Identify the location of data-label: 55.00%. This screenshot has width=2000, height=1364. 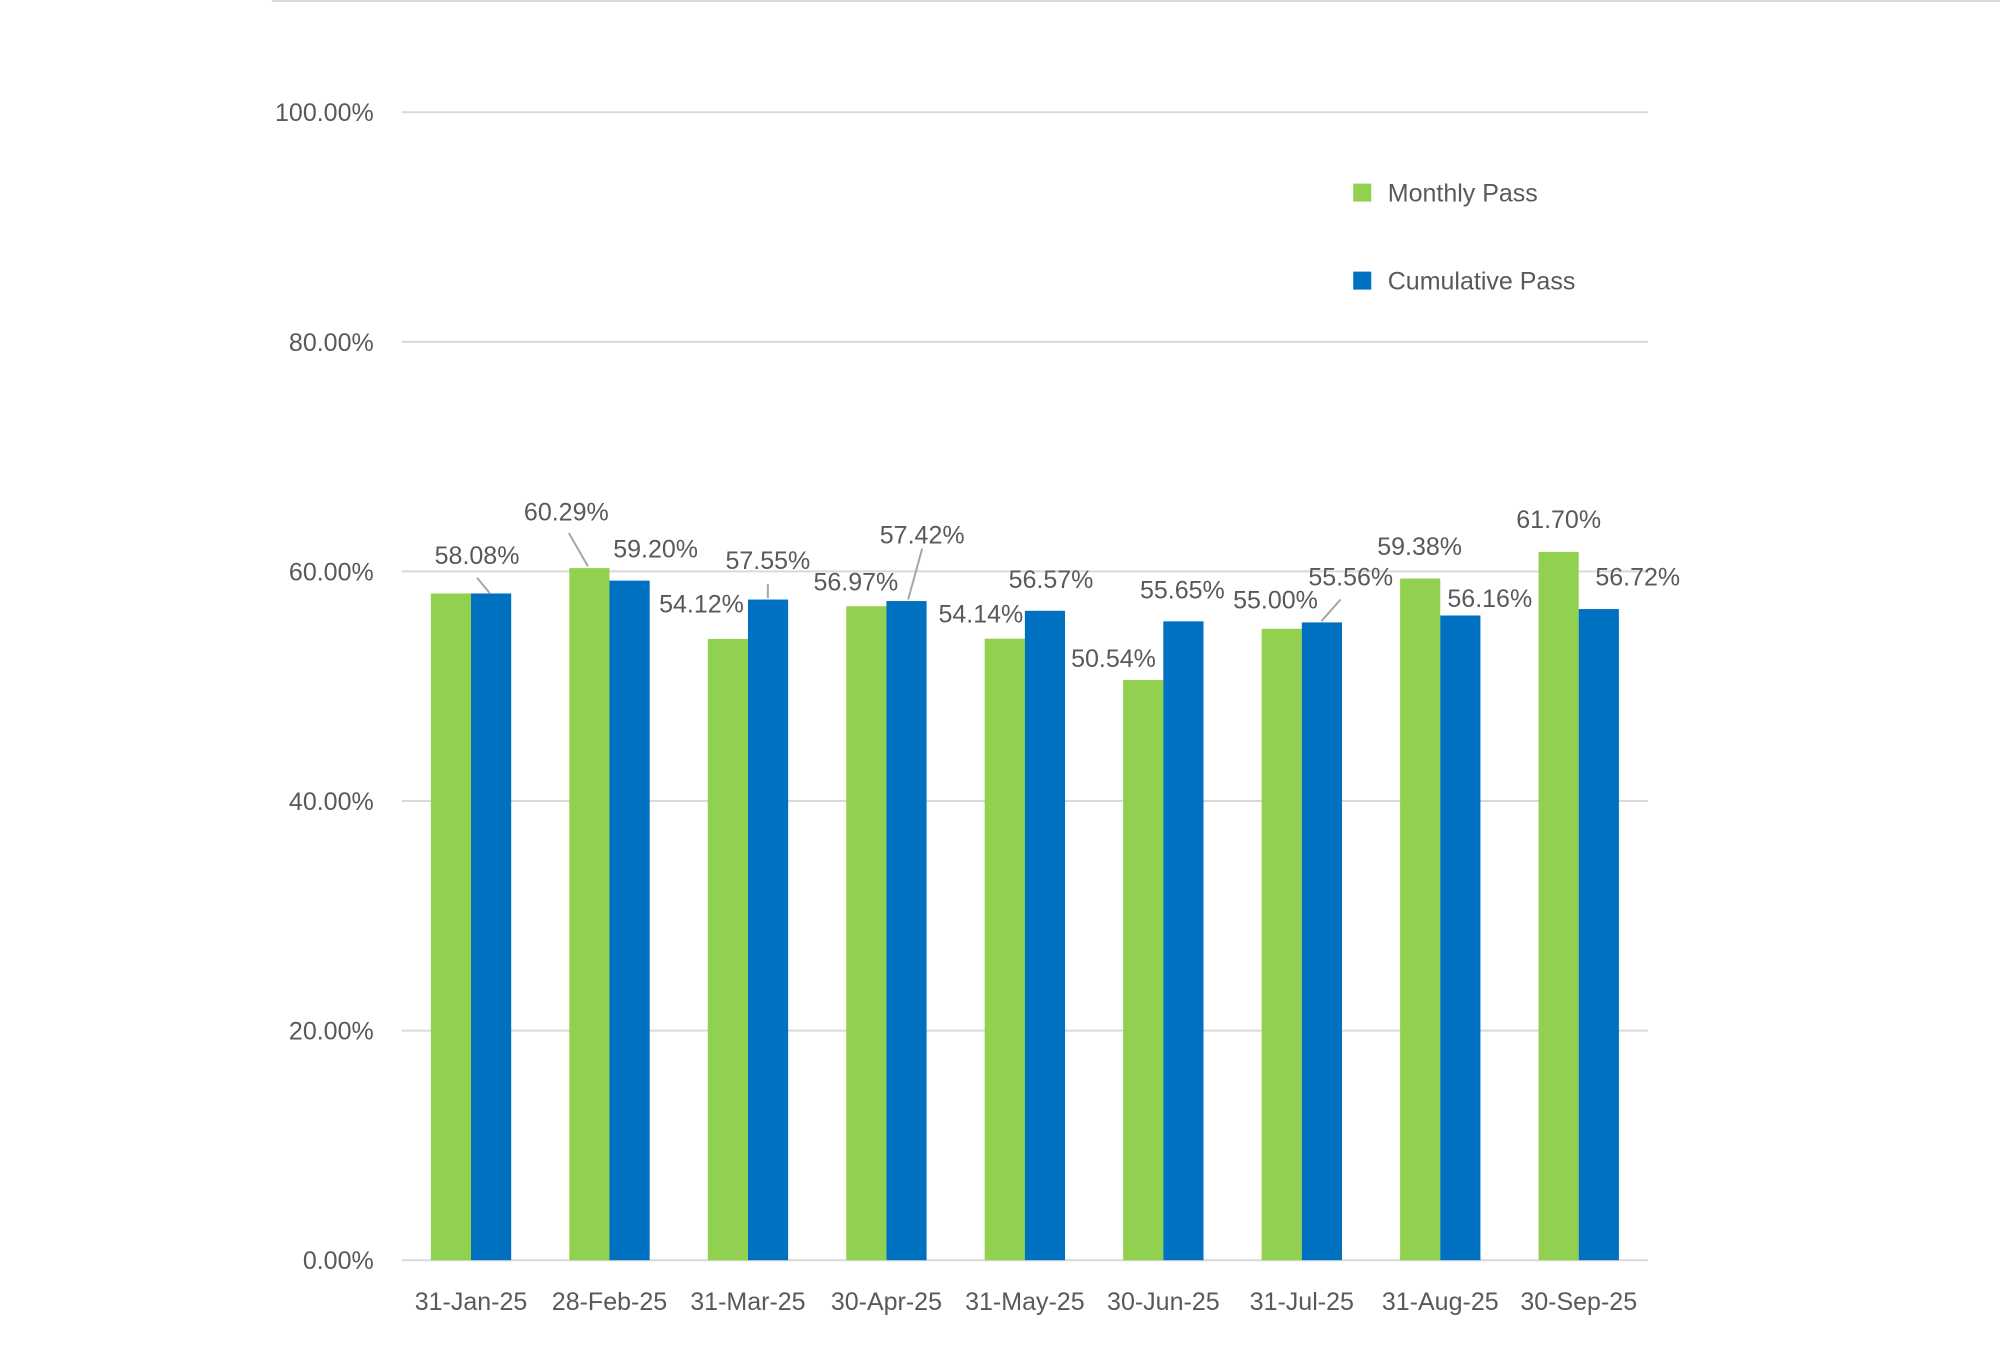
(1275, 600).